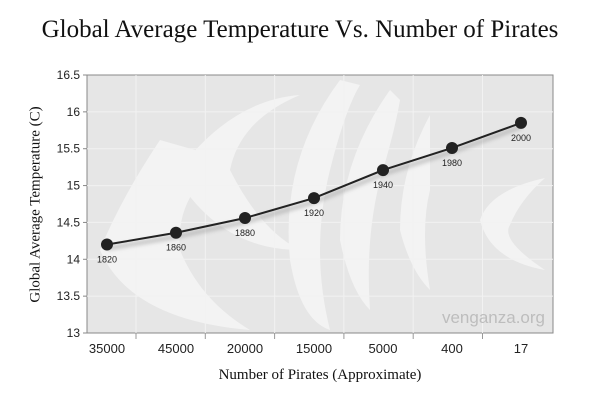  I want to click on y-tick-label: 13, so click(74, 333).